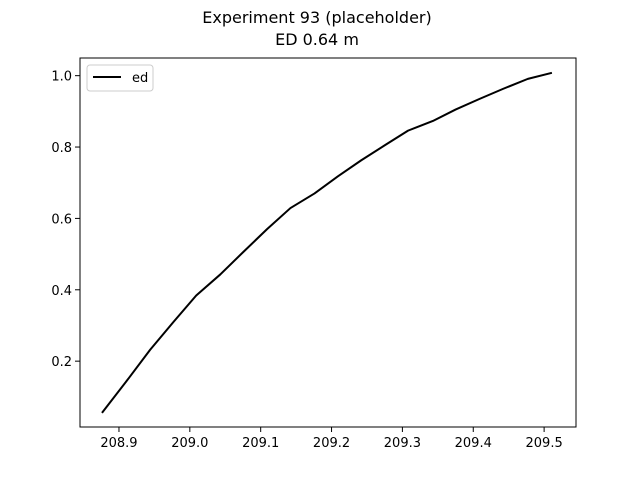 This screenshot has width=640, height=480. I want to click on y-tick-label: 0.6, so click(61, 219).